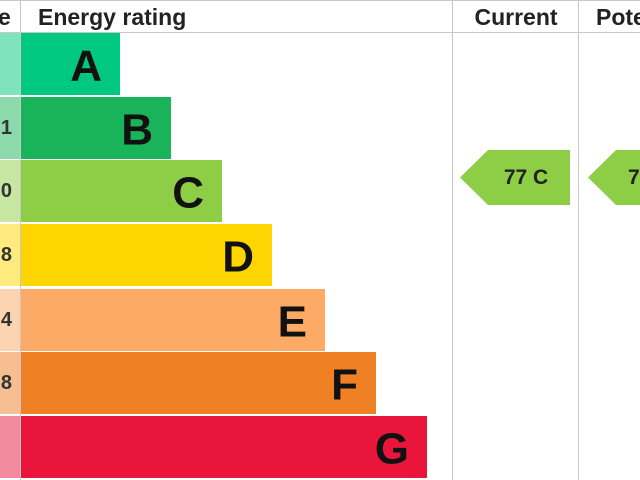 The height and width of the screenshot is (480, 640). I want to click on score-label: 4, so click(7, 320).